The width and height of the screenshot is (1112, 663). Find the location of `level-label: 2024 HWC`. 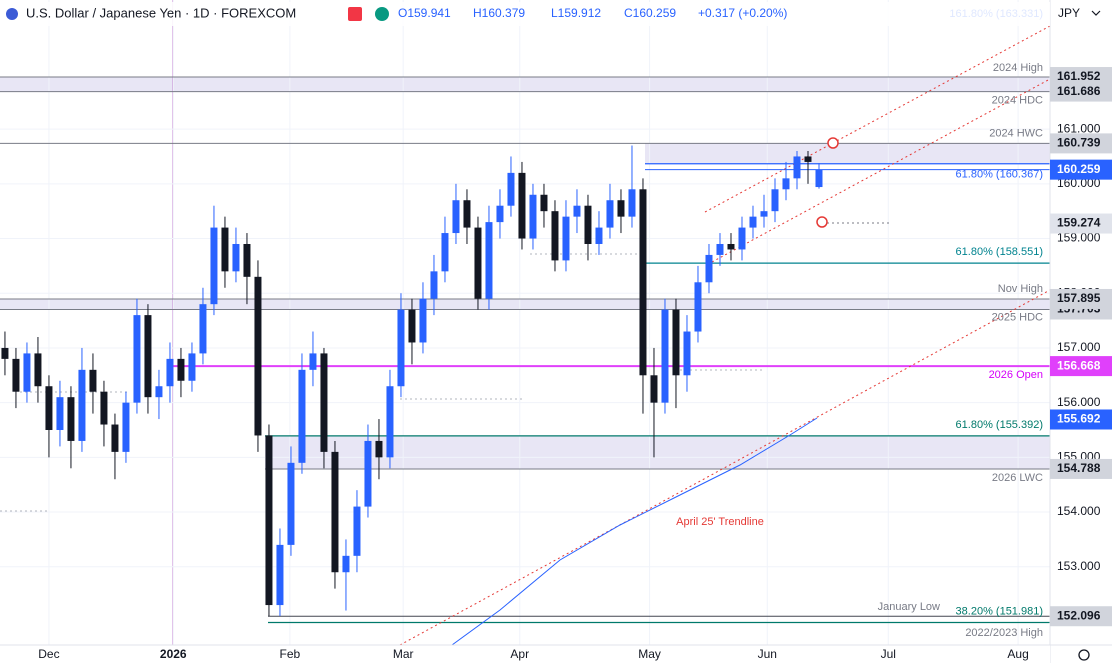

level-label: 2024 HWC is located at coordinates (1016, 133).